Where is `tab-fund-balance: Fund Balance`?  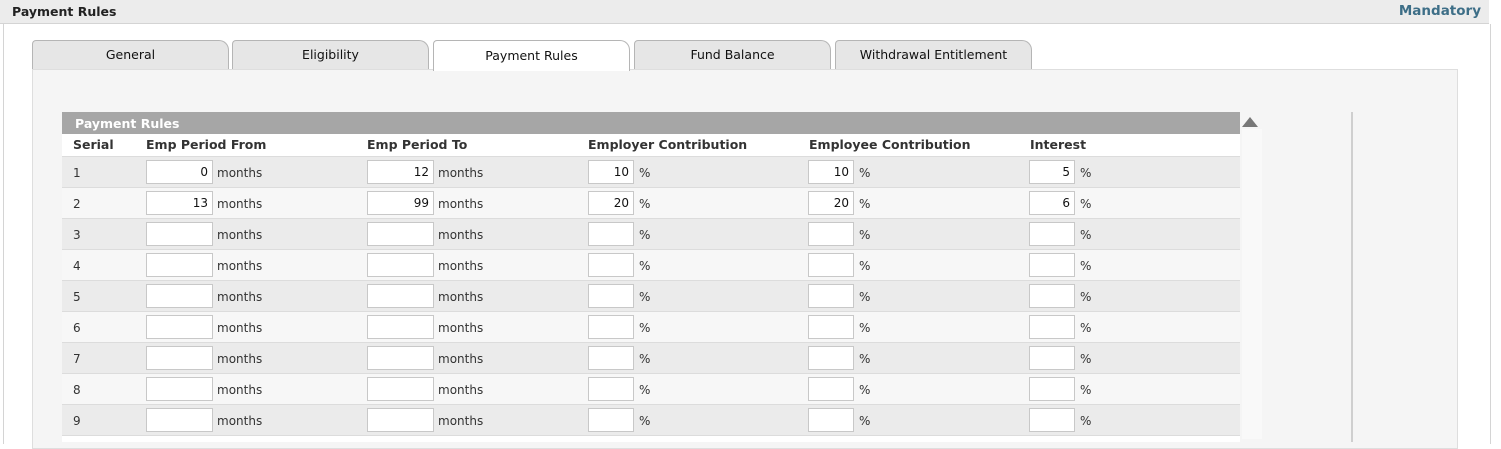 tab-fund-balance: Fund Balance is located at coordinates (732, 54).